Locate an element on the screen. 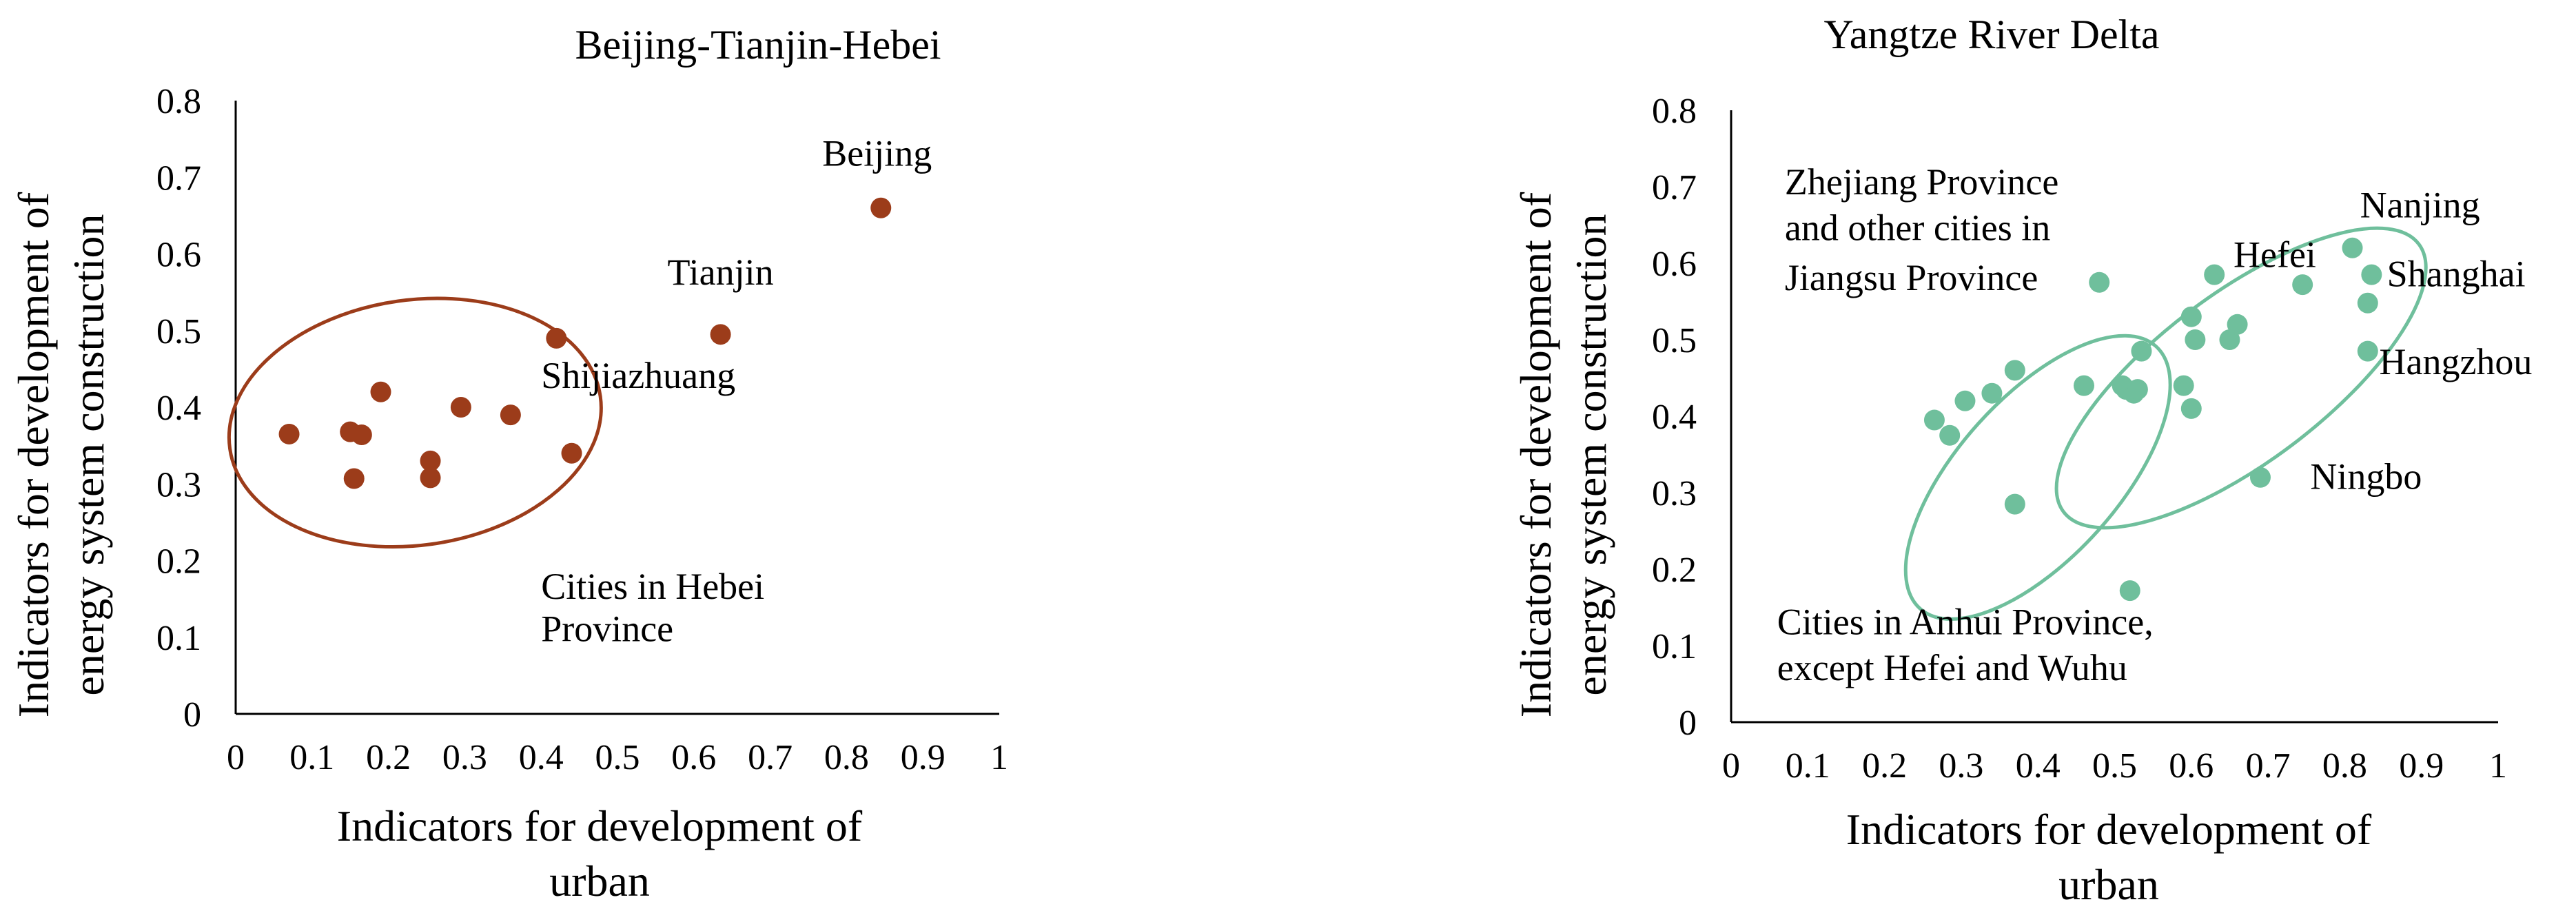 This screenshot has height=922, width=2576. x-axis-label-line1: Indicators for development of is located at coordinates (2109, 829).